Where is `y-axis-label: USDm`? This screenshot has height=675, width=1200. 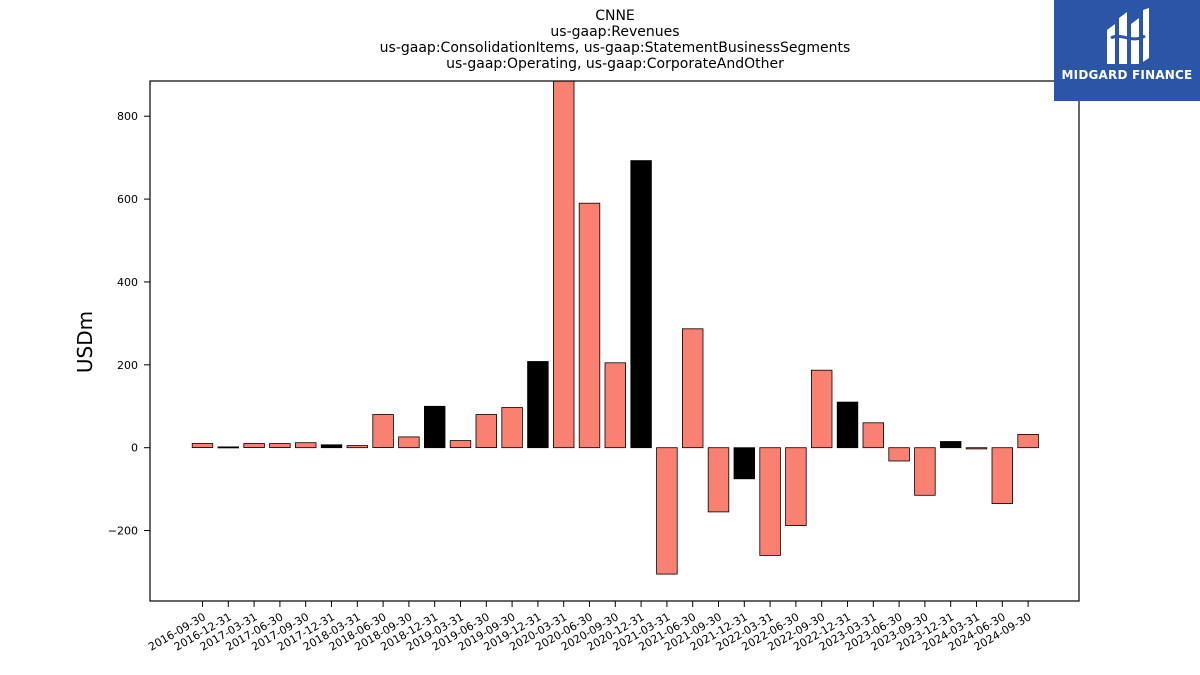 y-axis-label: USDm is located at coordinates (85, 342).